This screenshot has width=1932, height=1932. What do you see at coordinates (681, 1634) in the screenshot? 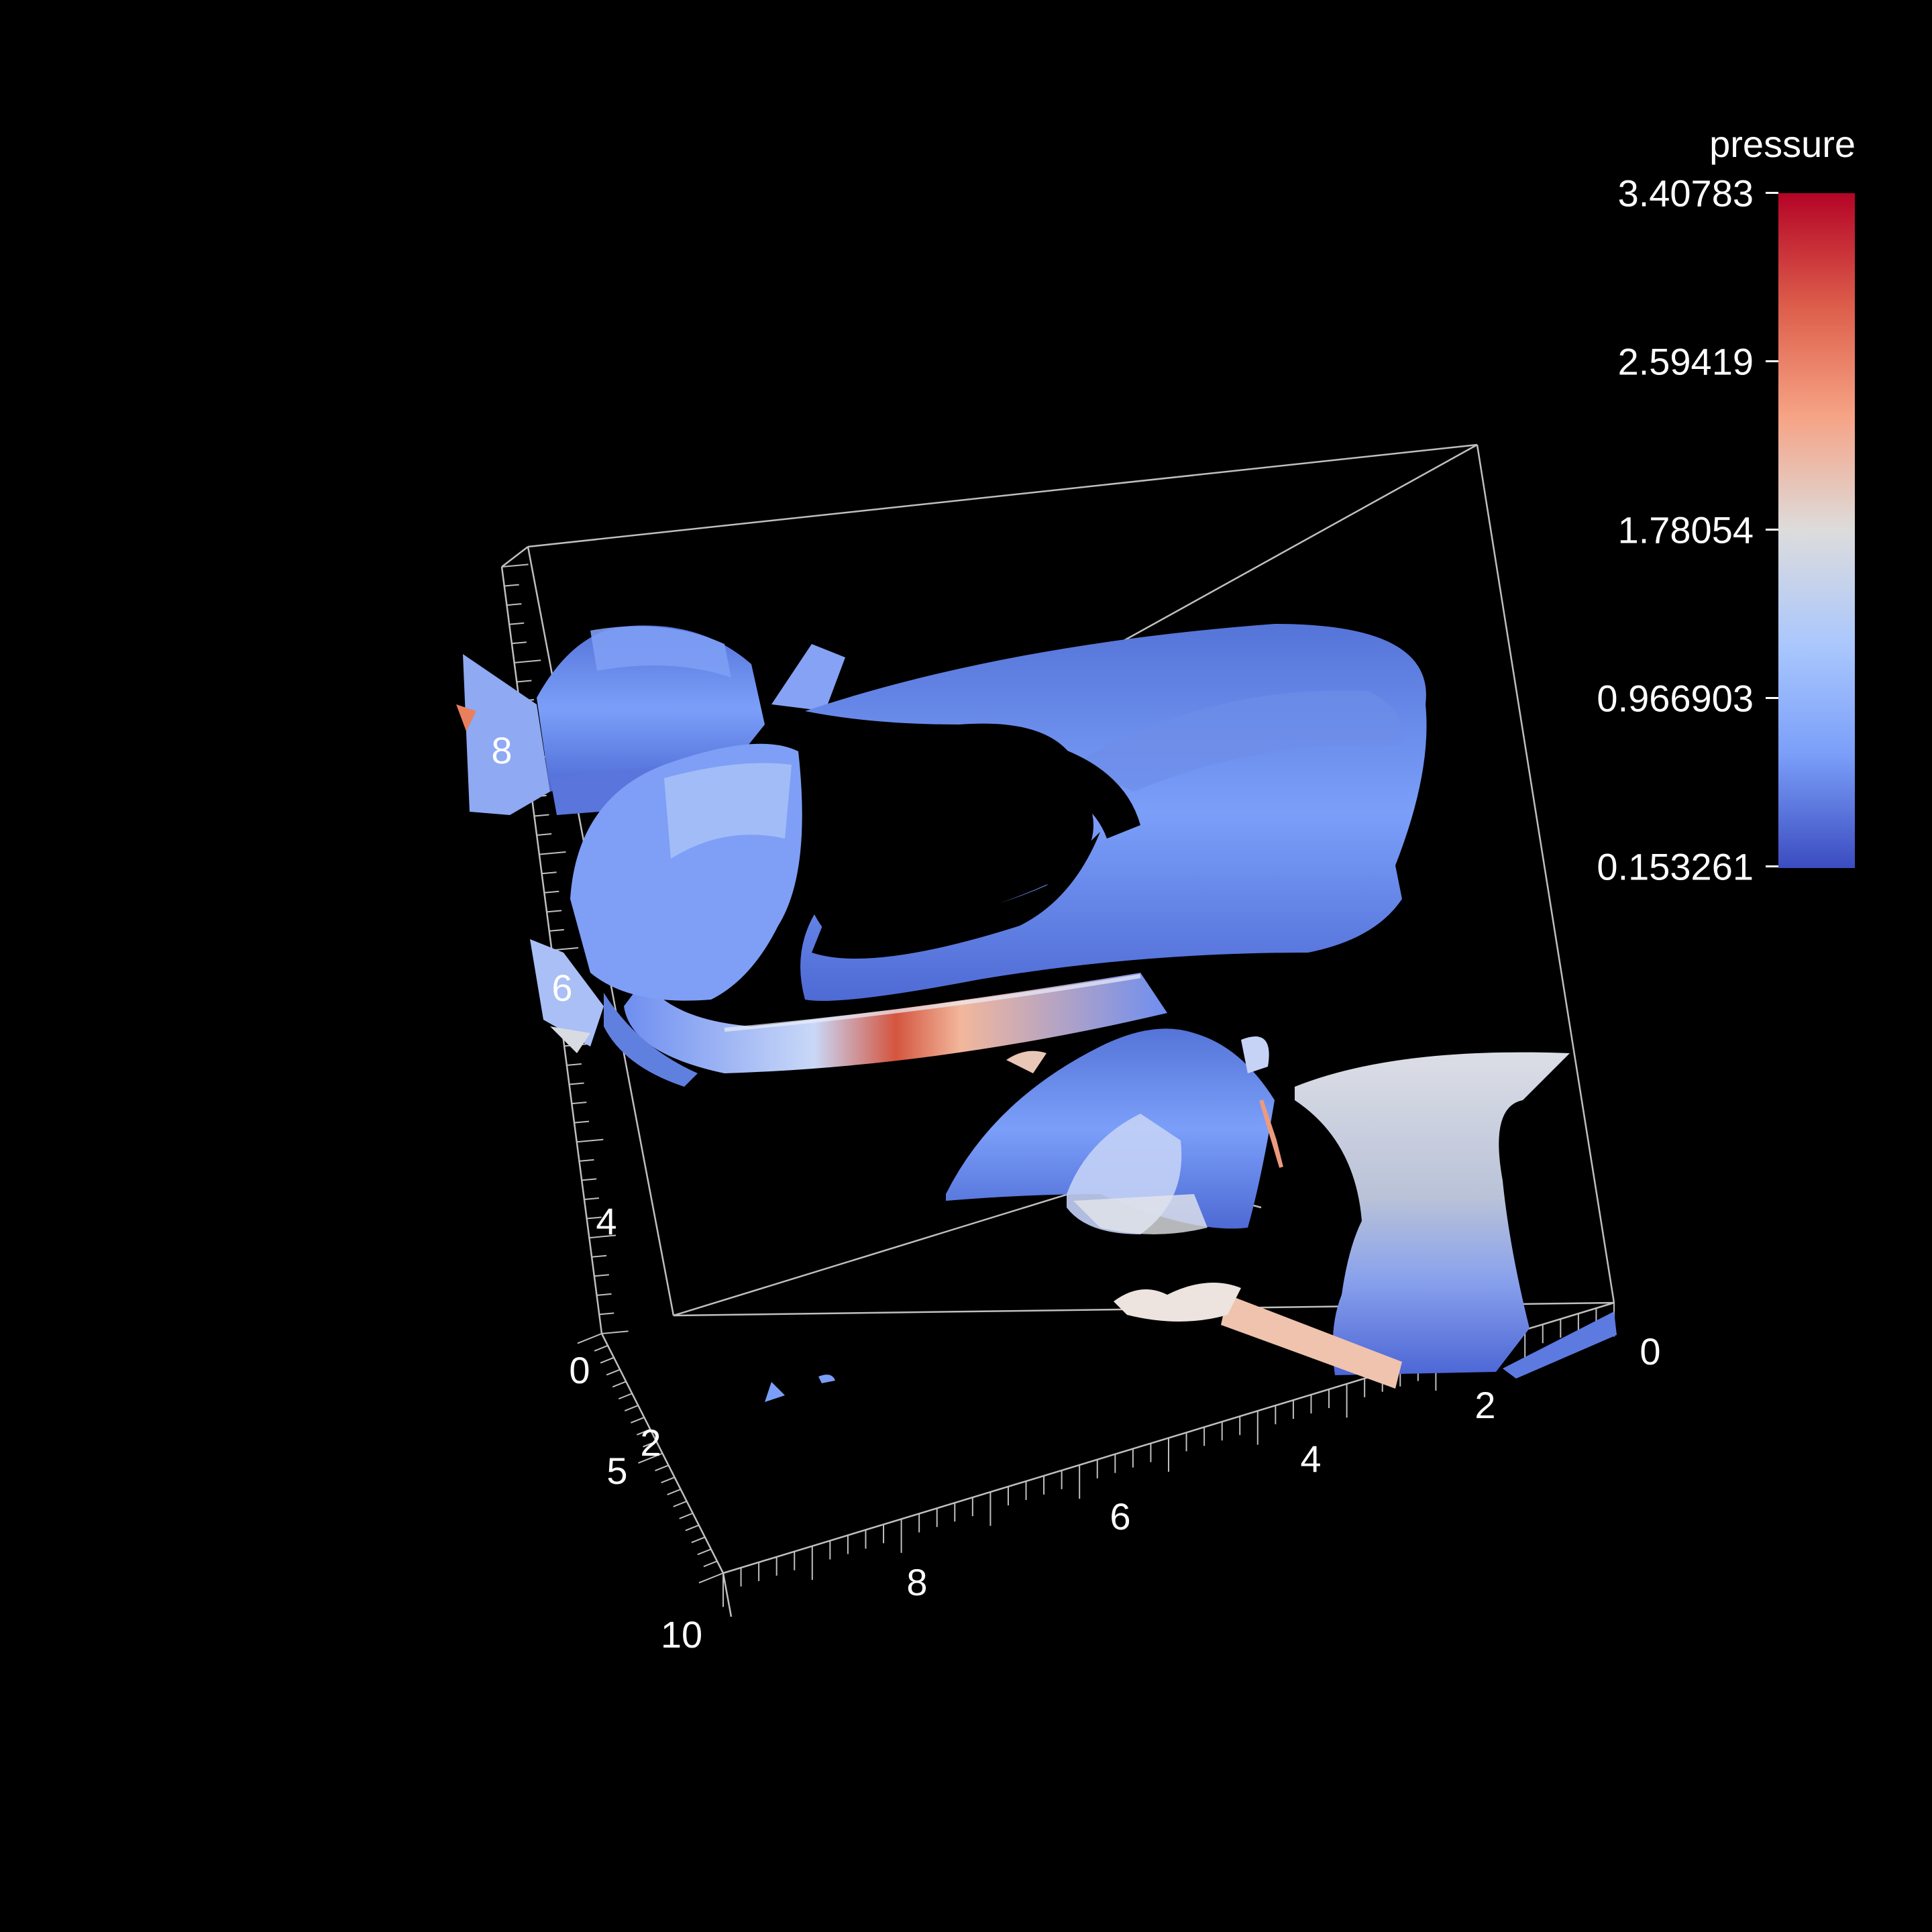
I see `left-axis-label-10: 10` at bounding box center [681, 1634].